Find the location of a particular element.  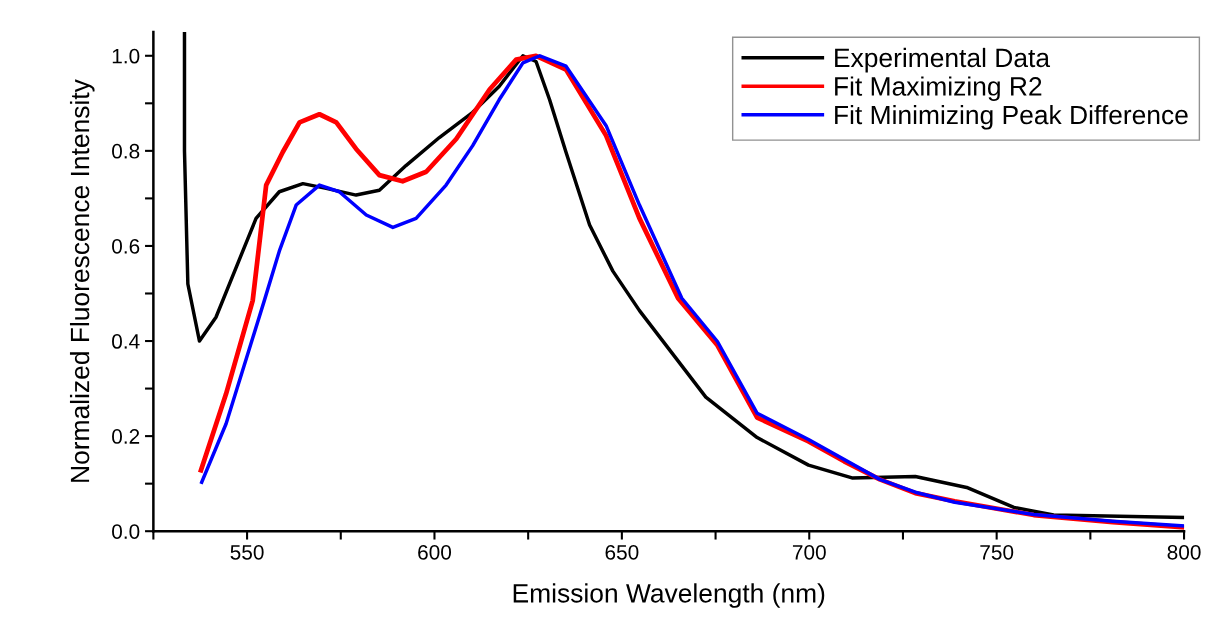

x-tick-label: 700 is located at coordinates (809, 552).